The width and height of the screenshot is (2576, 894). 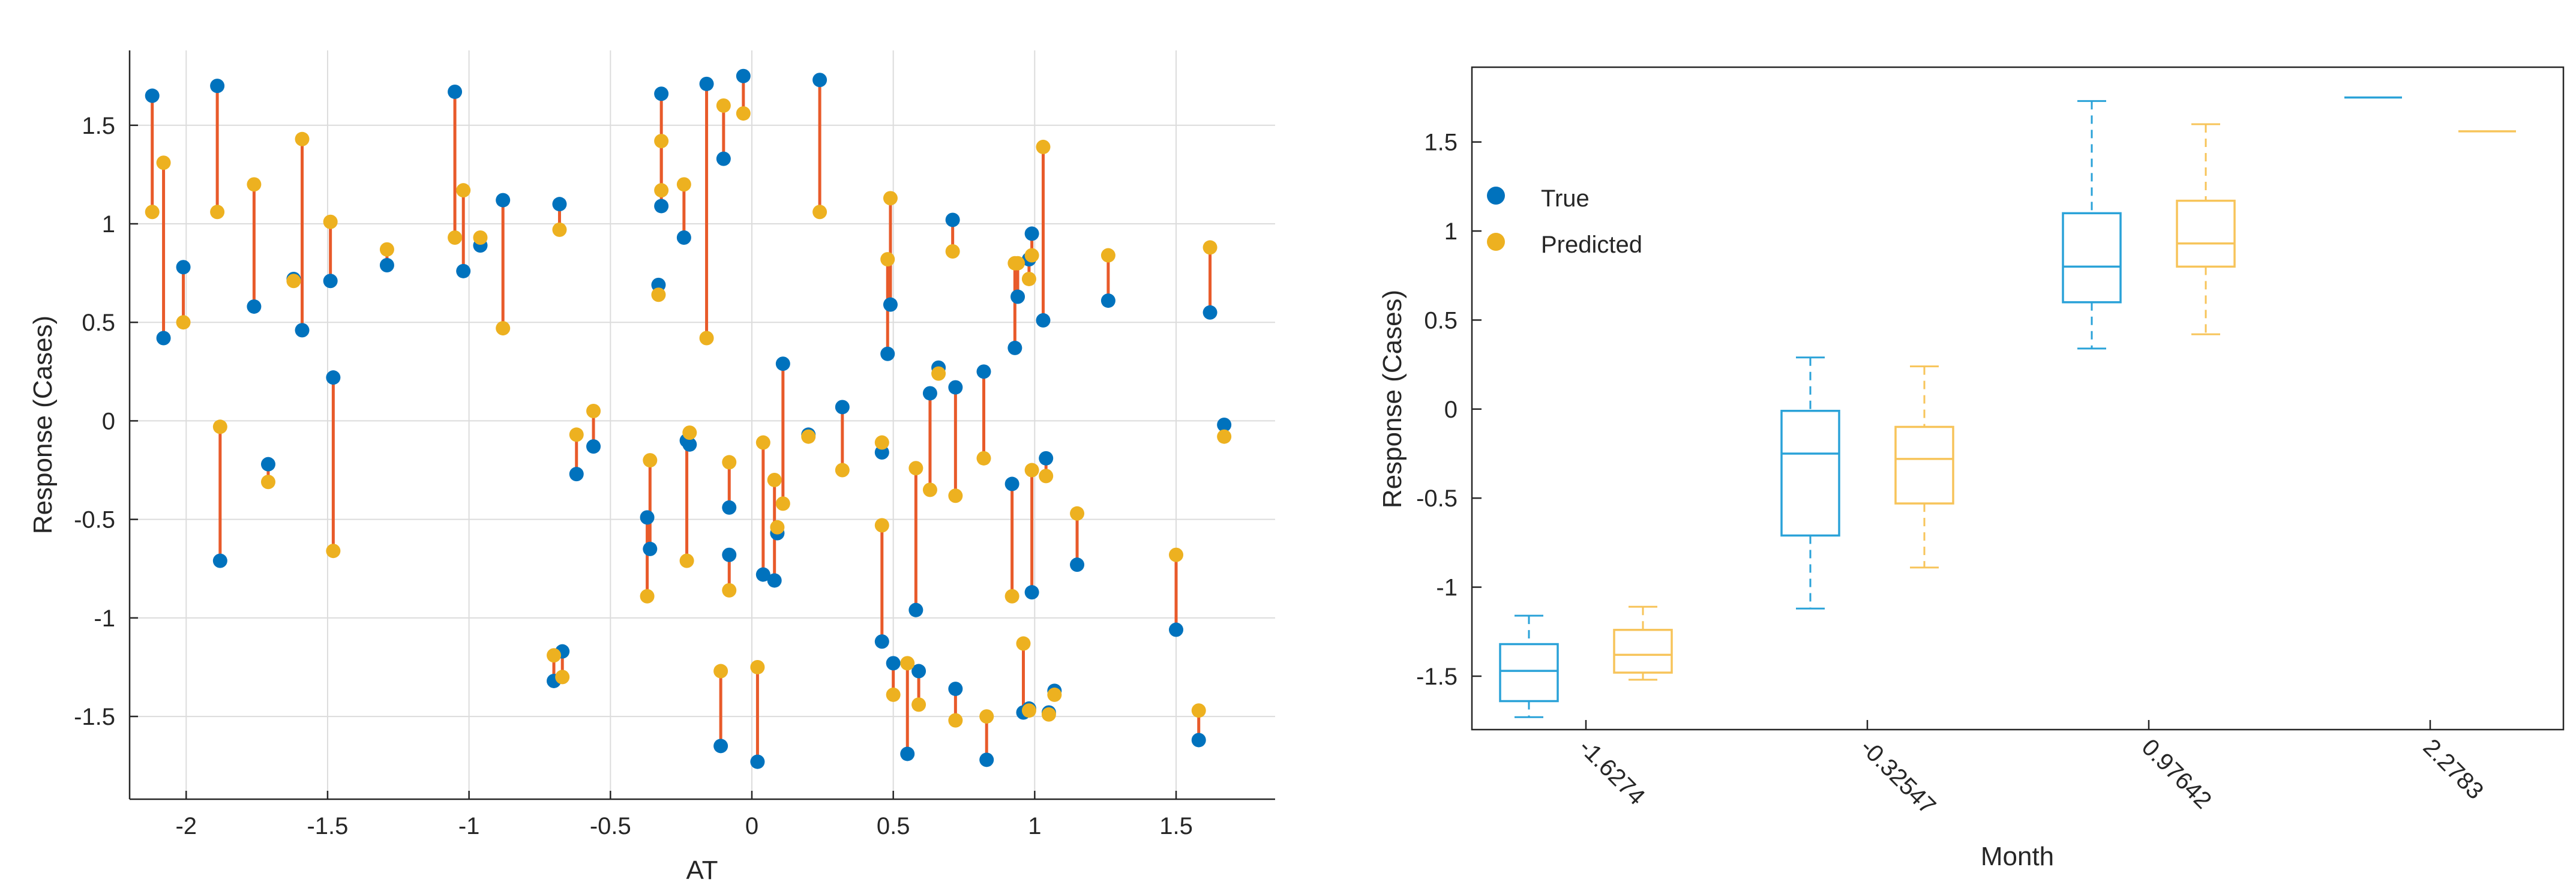 What do you see at coordinates (1564, 221) in the screenshot?
I see `legend: True Predicted` at bounding box center [1564, 221].